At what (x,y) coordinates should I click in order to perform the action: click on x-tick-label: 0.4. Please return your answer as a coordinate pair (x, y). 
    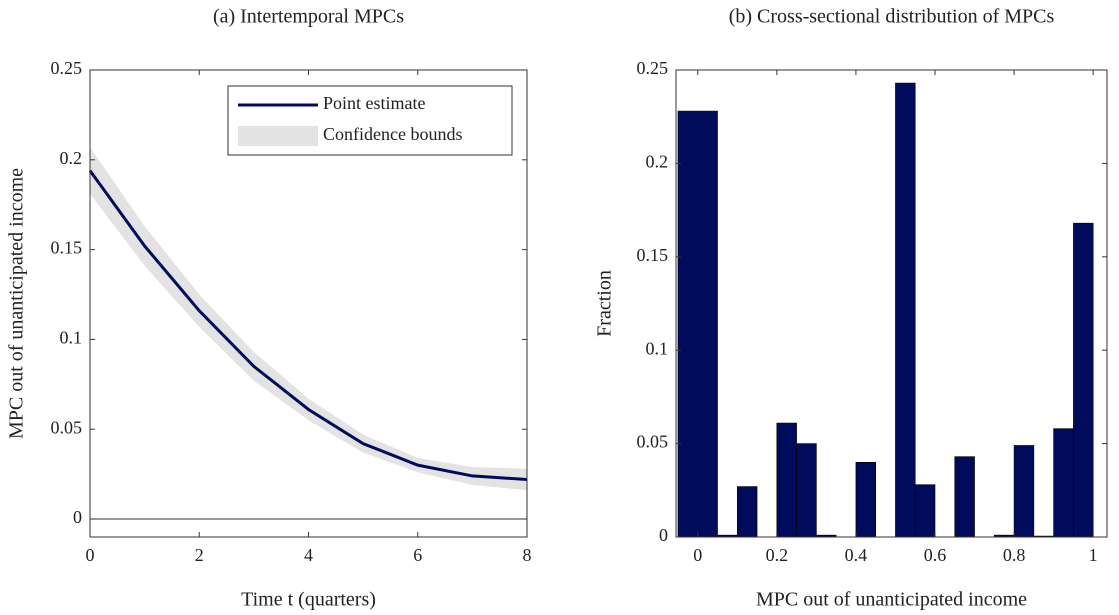
    Looking at the image, I should click on (856, 555).